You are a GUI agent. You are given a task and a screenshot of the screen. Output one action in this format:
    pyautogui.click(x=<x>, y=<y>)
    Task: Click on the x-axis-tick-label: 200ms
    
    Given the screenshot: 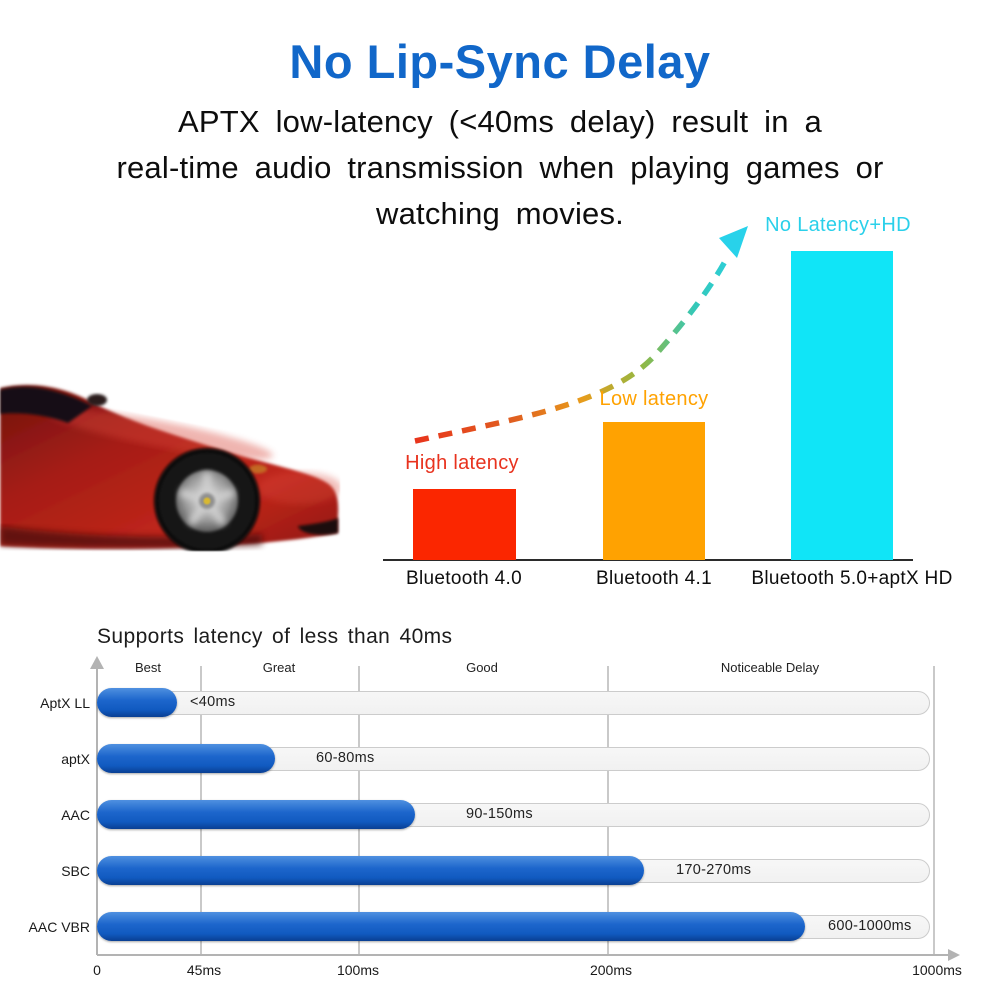 What is the action you would take?
    pyautogui.click(x=611, y=970)
    